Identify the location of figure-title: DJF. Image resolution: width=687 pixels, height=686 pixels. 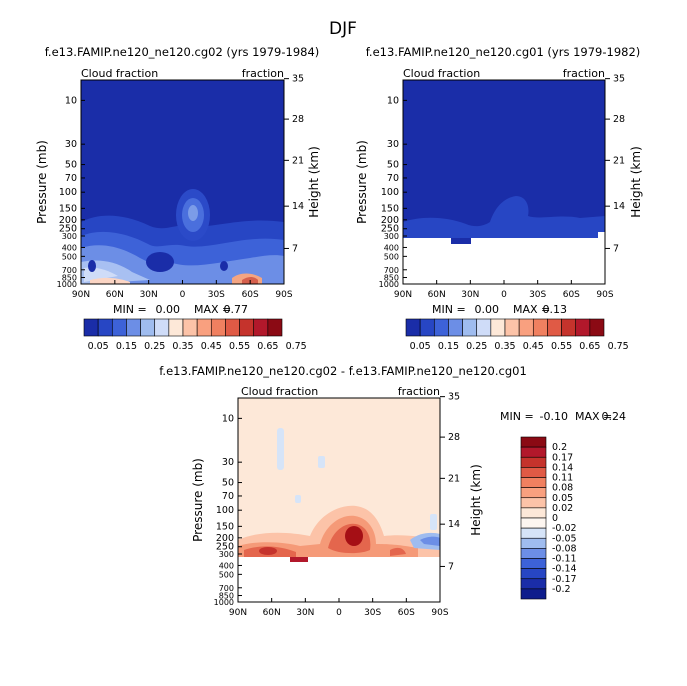
(343, 29).